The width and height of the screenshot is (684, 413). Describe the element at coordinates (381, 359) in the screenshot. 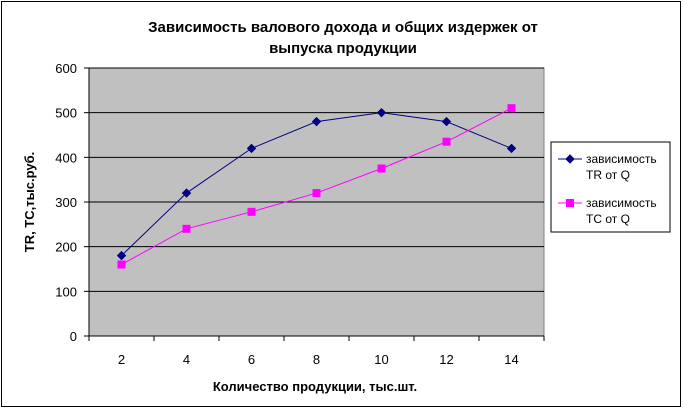

I see `x-tick-label: 10` at that location.